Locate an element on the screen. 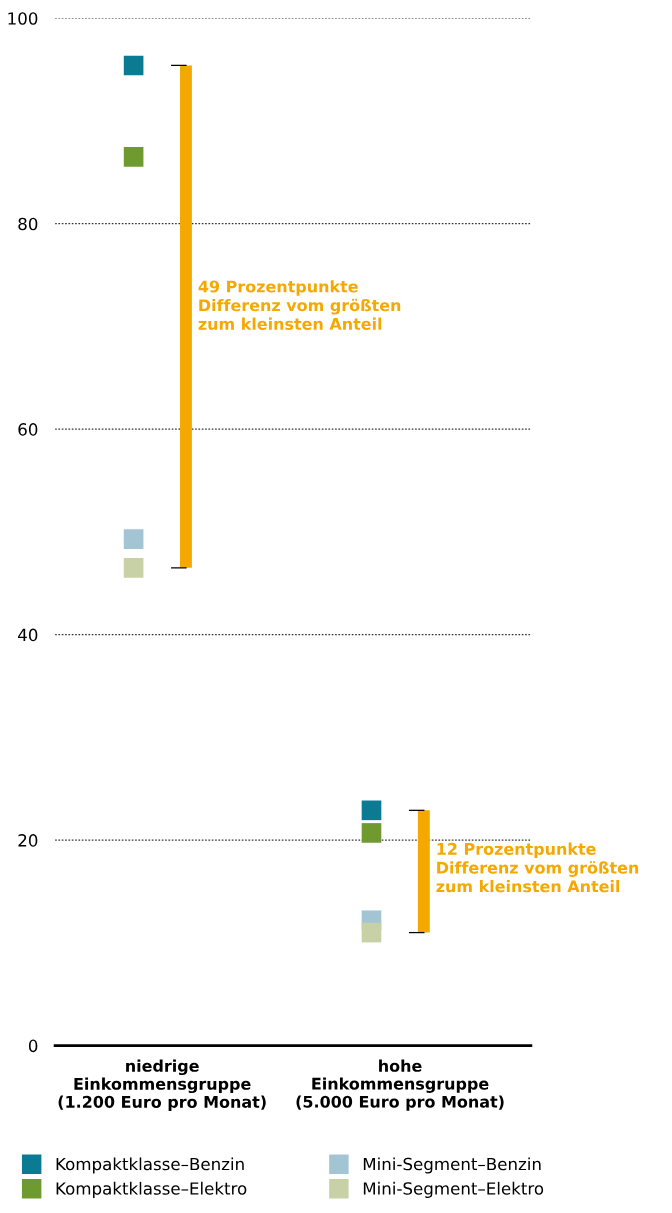 This screenshot has width=672, height=1213. legend-label: Kompaktklasse–Benzin is located at coordinates (150, 1165).